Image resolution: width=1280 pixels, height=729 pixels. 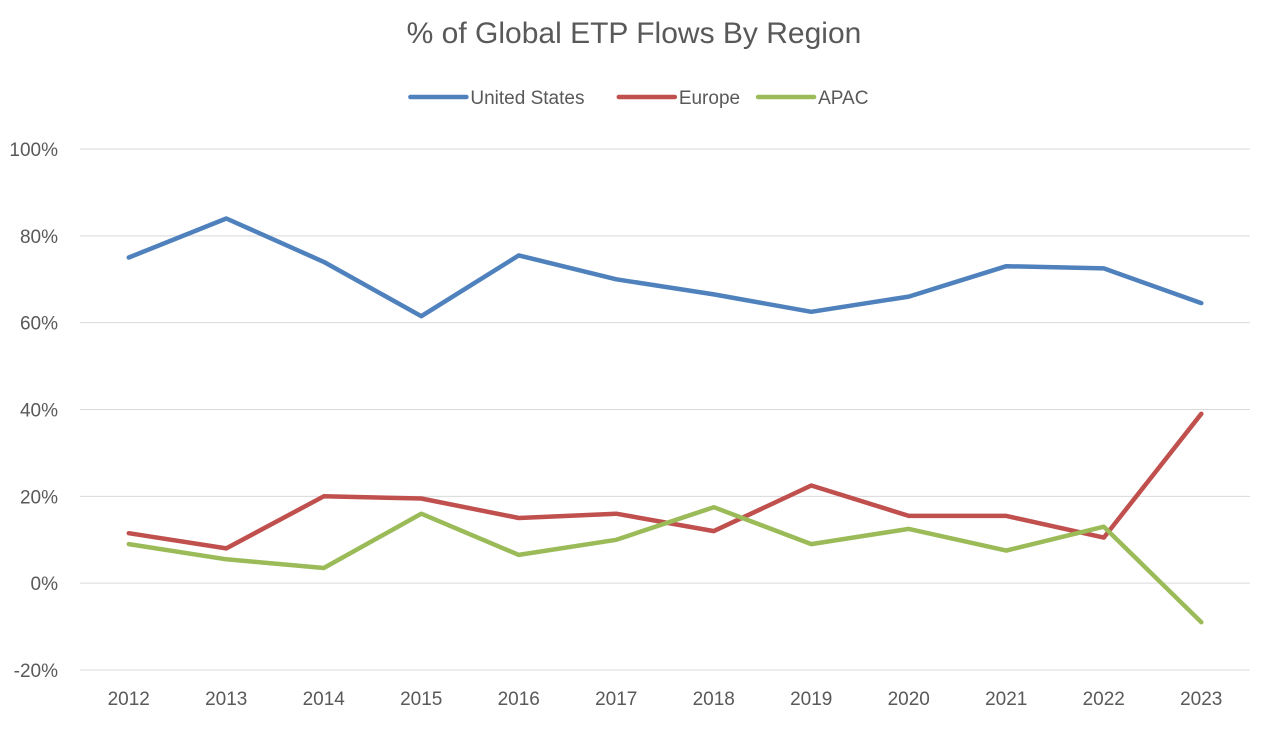 I want to click on x-tick-label: 2018, so click(x=714, y=699).